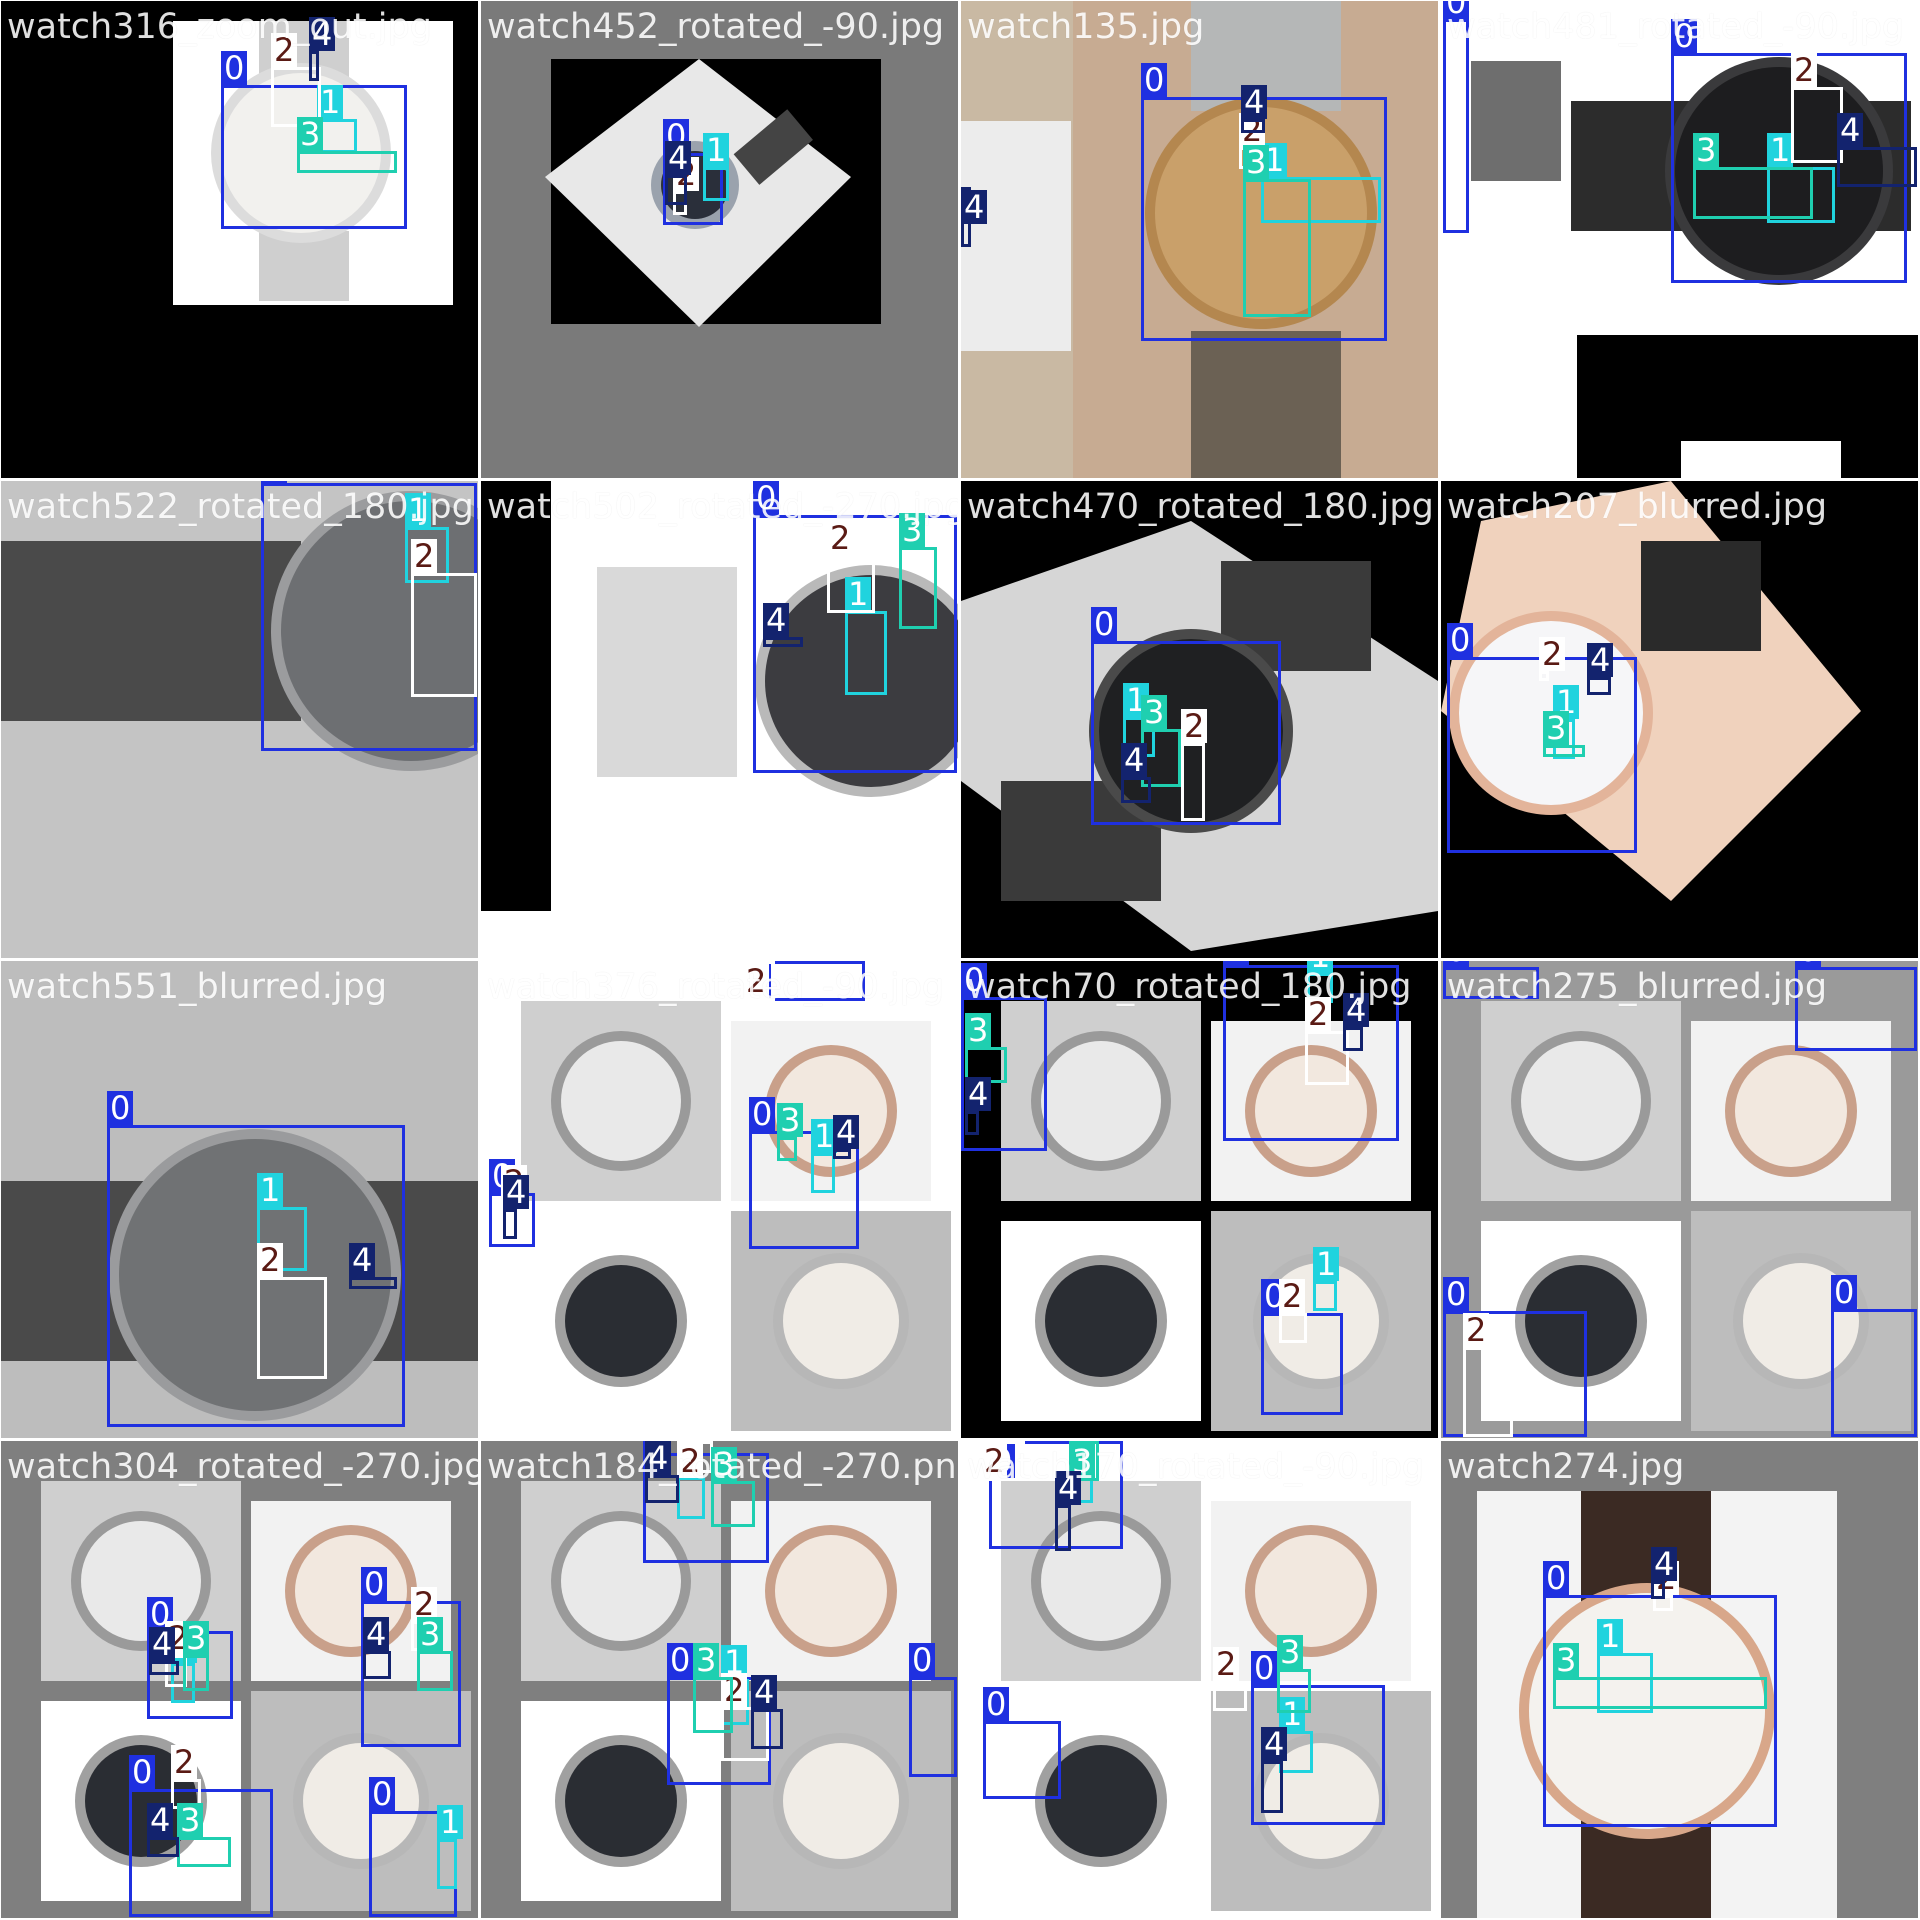  Describe the element at coordinates (1199, 239) in the screenshot. I see `mosaic-tile: 0 1 2 3 4 4 watch135.jpg` at that location.